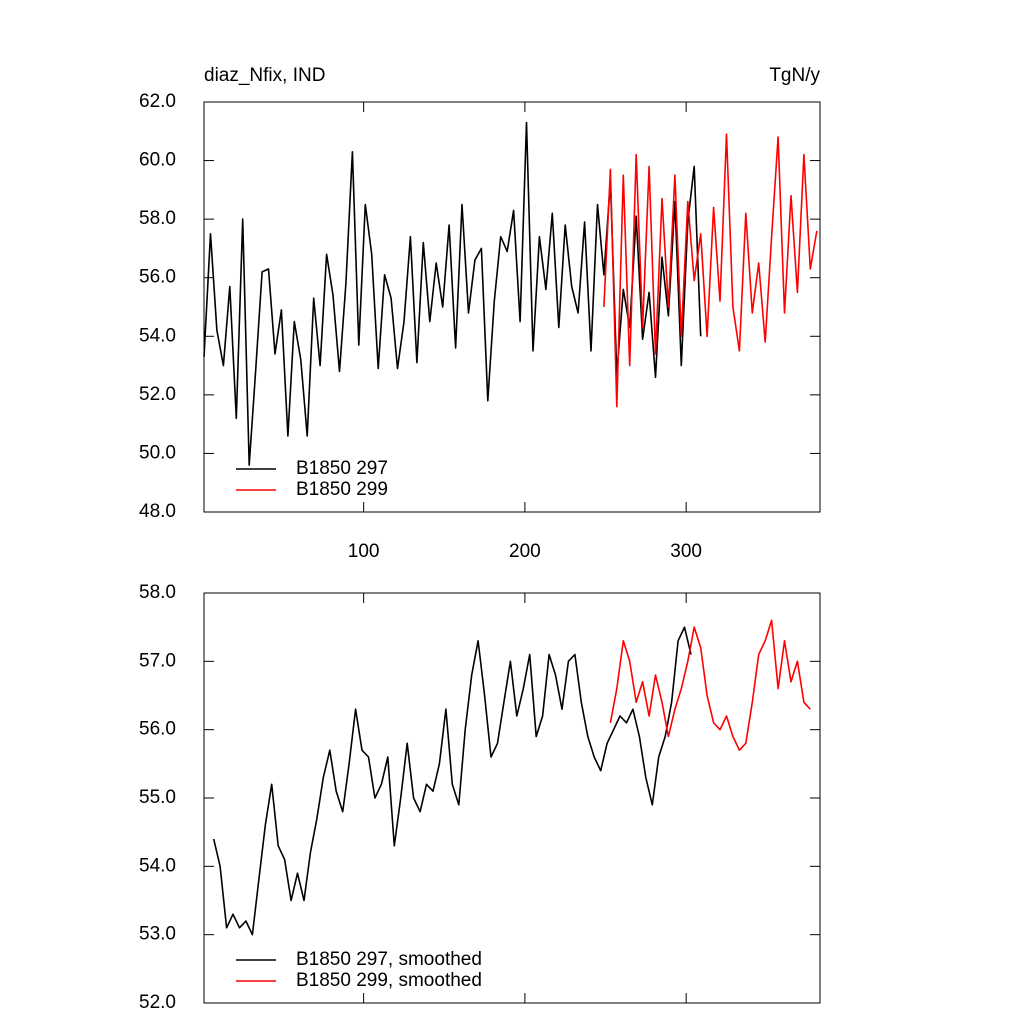 The height and width of the screenshot is (1029, 1024). What do you see at coordinates (157, 934) in the screenshot?
I see `y-tick-label: 53.0` at bounding box center [157, 934].